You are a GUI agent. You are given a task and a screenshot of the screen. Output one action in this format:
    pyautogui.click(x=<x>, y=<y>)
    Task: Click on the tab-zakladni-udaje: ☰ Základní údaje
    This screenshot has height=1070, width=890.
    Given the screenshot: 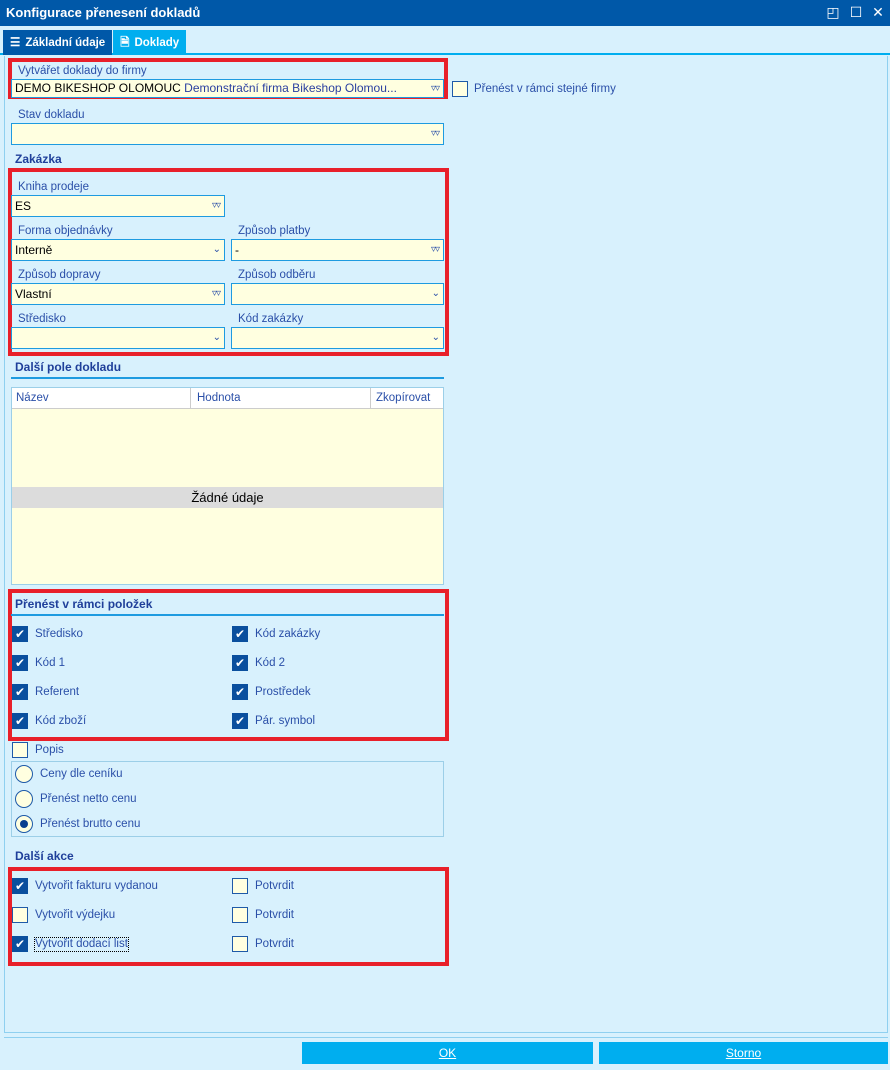 What is the action you would take?
    pyautogui.click(x=58, y=42)
    